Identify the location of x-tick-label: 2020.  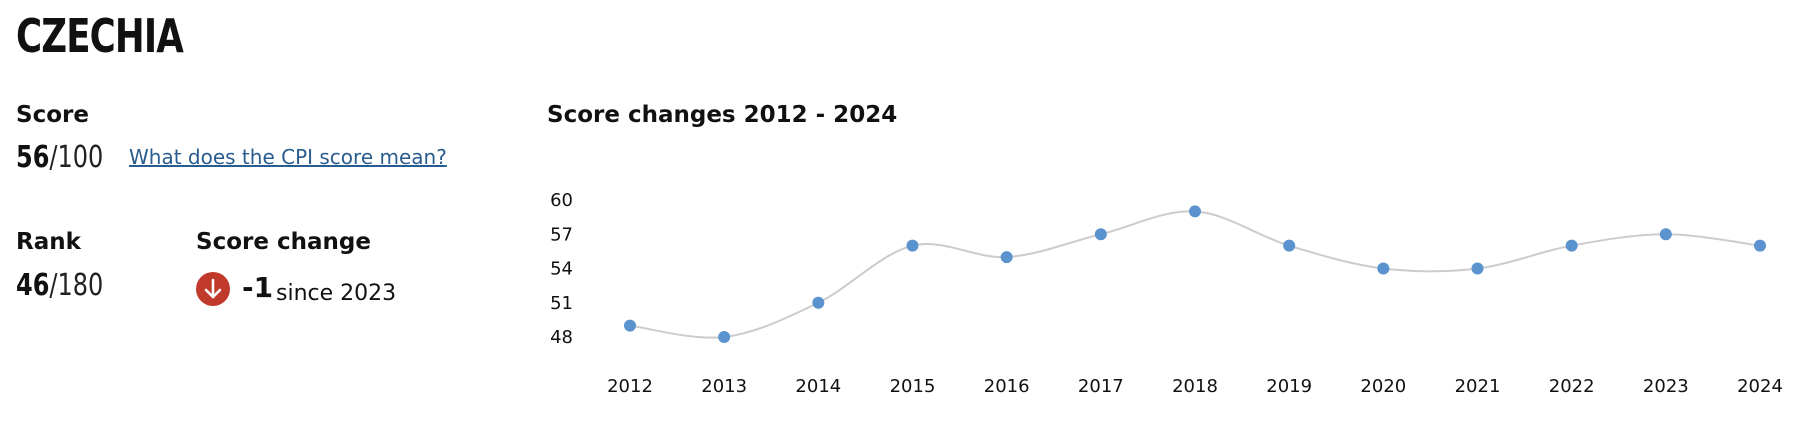
(1383, 386).